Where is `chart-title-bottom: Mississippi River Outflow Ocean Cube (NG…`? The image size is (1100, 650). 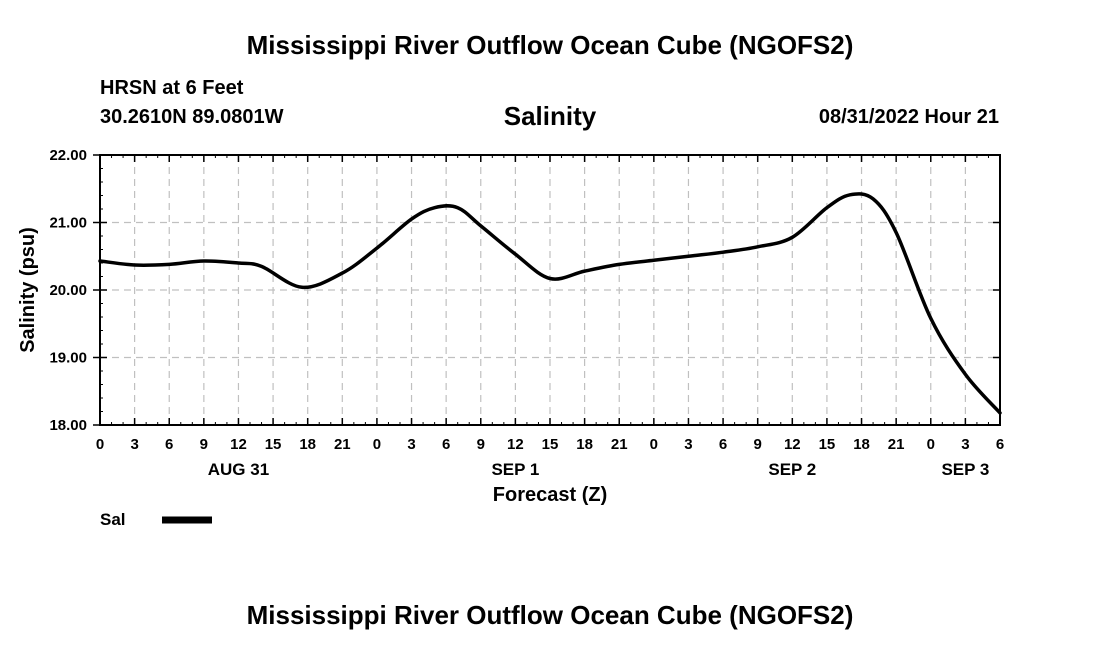
chart-title-bottom: Mississippi River Outflow Ocean Cube (NG… is located at coordinates (550, 615).